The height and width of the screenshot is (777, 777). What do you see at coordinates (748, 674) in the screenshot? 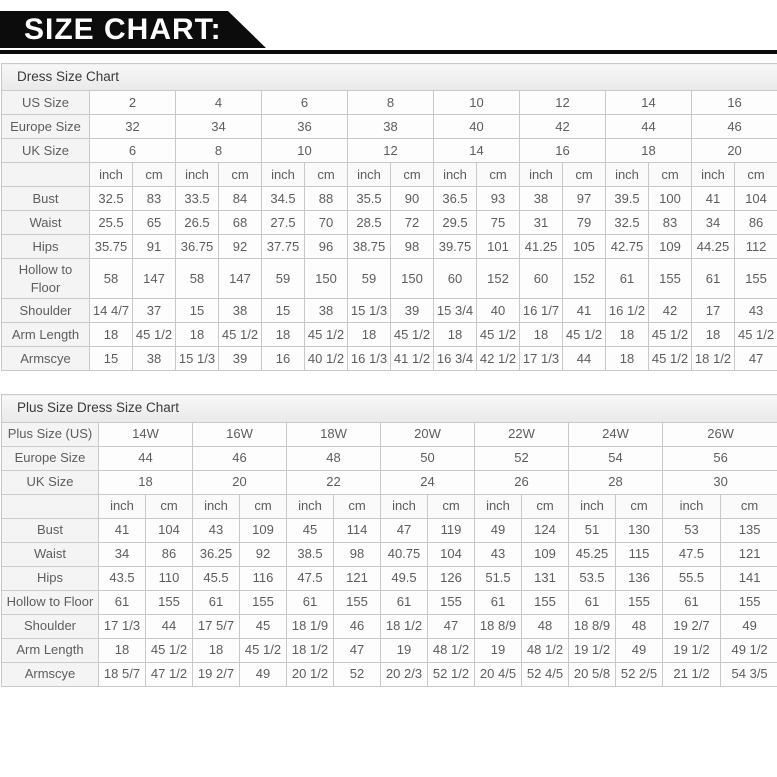
I see `measurement-value-cell: 54 3/5` at bounding box center [748, 674].